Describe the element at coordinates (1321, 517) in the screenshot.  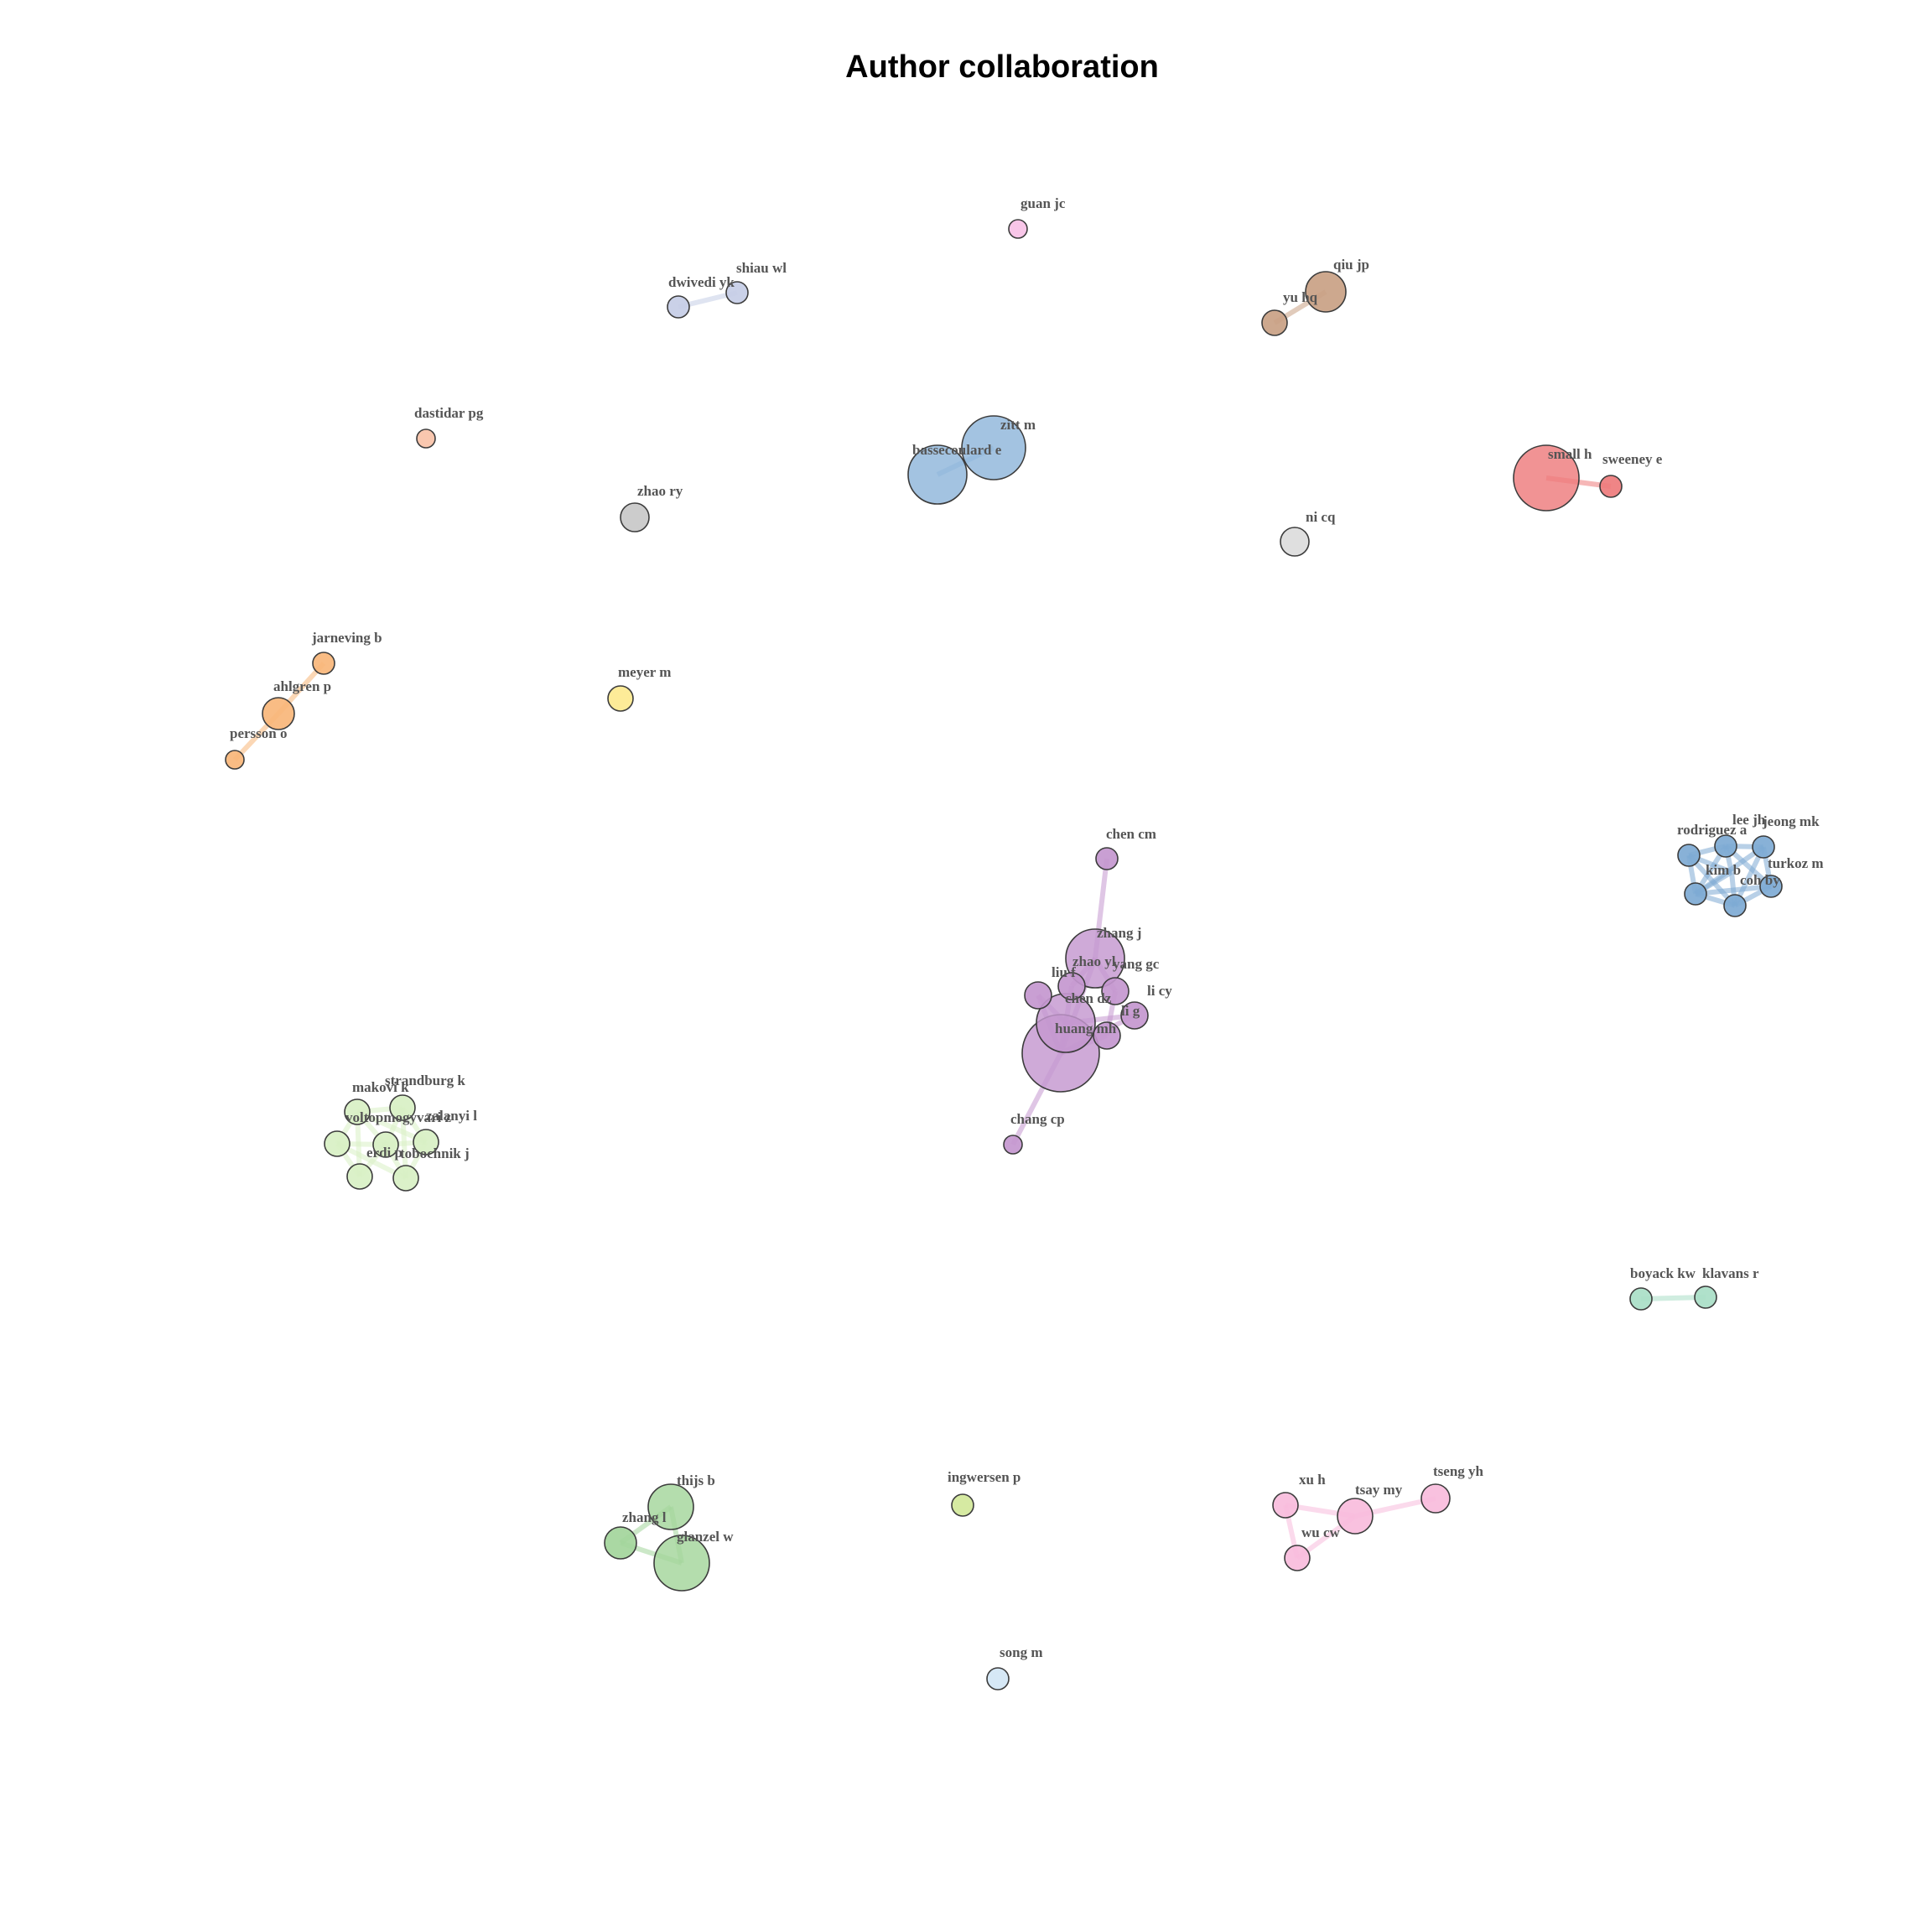
I see `label-ni-cq: ni cq` at that location.